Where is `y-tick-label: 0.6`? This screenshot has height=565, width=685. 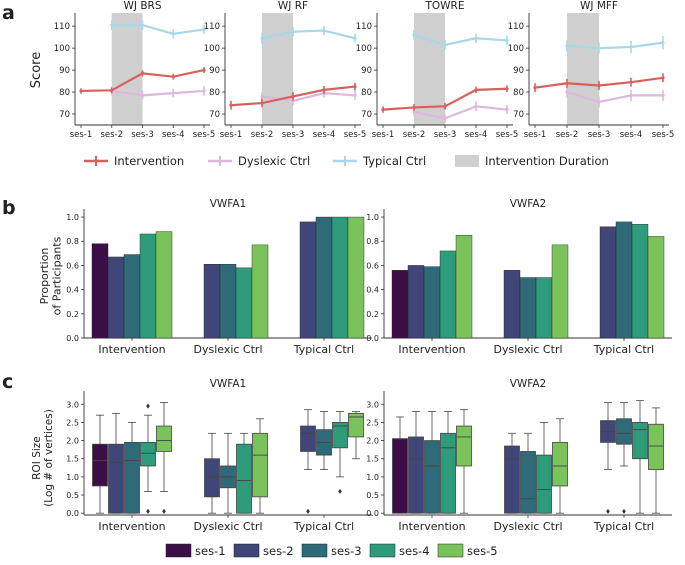
y-tick-label: 0.6 is located at coordinates (372, 265).